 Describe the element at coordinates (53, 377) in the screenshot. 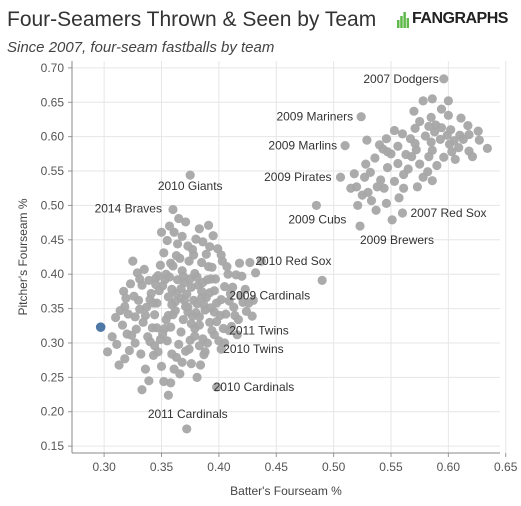

I see `y-tick-label: 0.25` at that location.